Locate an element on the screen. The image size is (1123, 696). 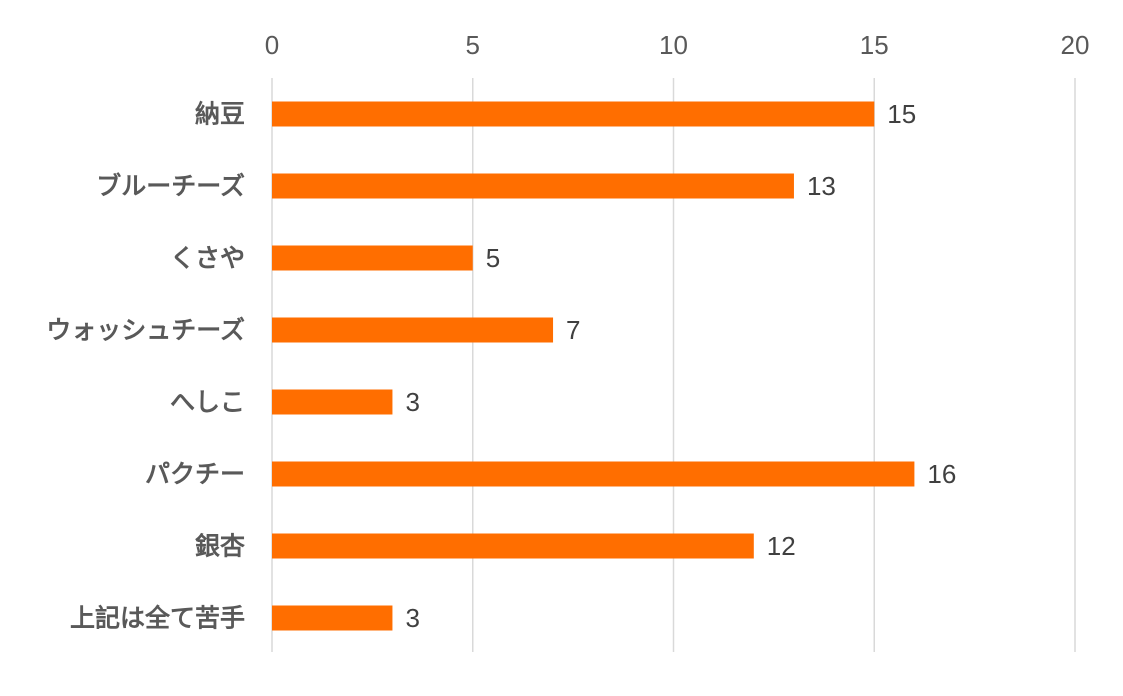
category-label: くさや is located at coordinates (207, 258).